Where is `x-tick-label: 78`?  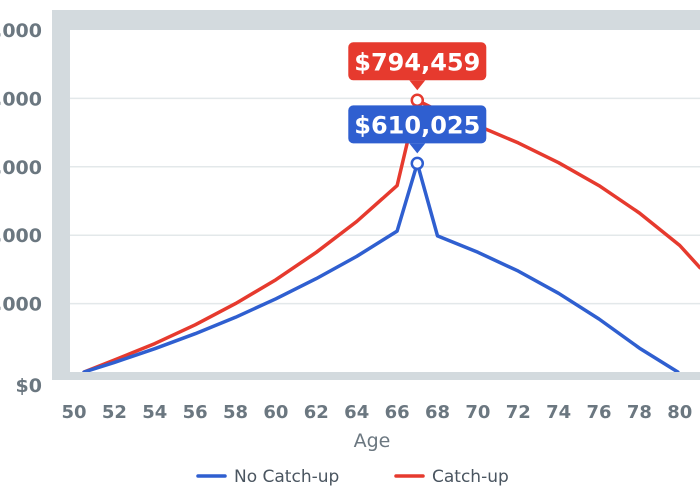 x-tick-label: 78 is located at coordinates (639, 412).